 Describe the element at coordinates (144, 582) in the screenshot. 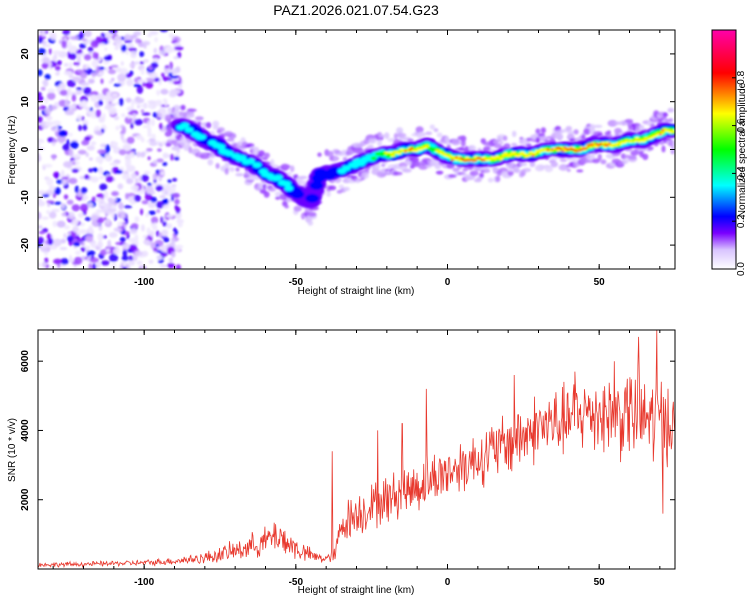

I see `snr-x-tick-label: -100` at that location.